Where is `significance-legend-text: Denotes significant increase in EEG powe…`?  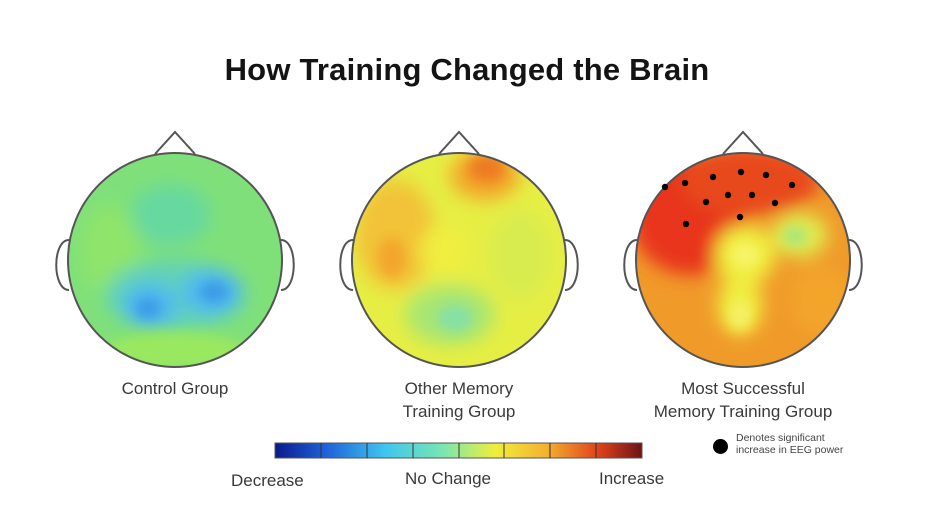
significance-legend-text: Denotes significant increase in EEG powe… is located at coordinates (821, 444).